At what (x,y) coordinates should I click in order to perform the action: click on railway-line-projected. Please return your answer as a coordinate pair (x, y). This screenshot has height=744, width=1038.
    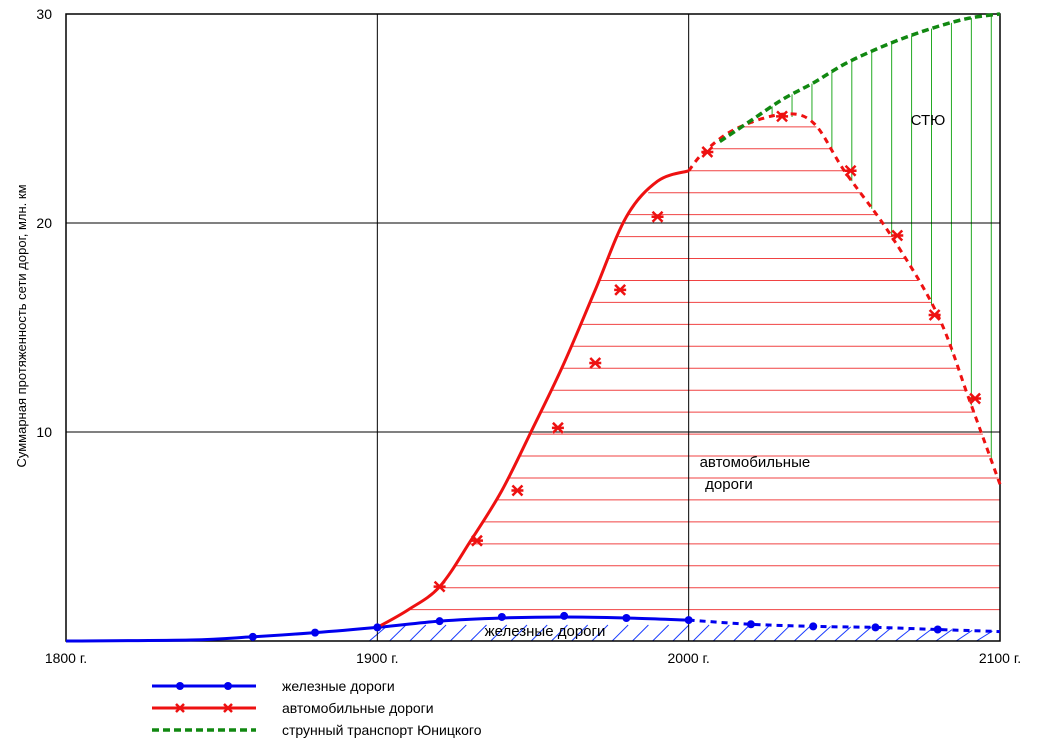
    Looking at the image, I should click on (844, 626).